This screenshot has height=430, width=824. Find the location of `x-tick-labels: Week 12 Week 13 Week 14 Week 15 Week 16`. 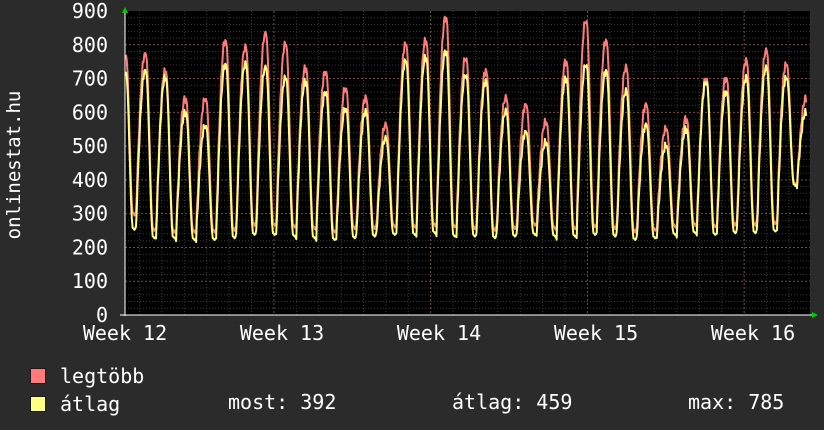

x-tick-labels: Week 12 Week 13 Week 14 Week 15 Week 16 is located at coordinates (439, 333).